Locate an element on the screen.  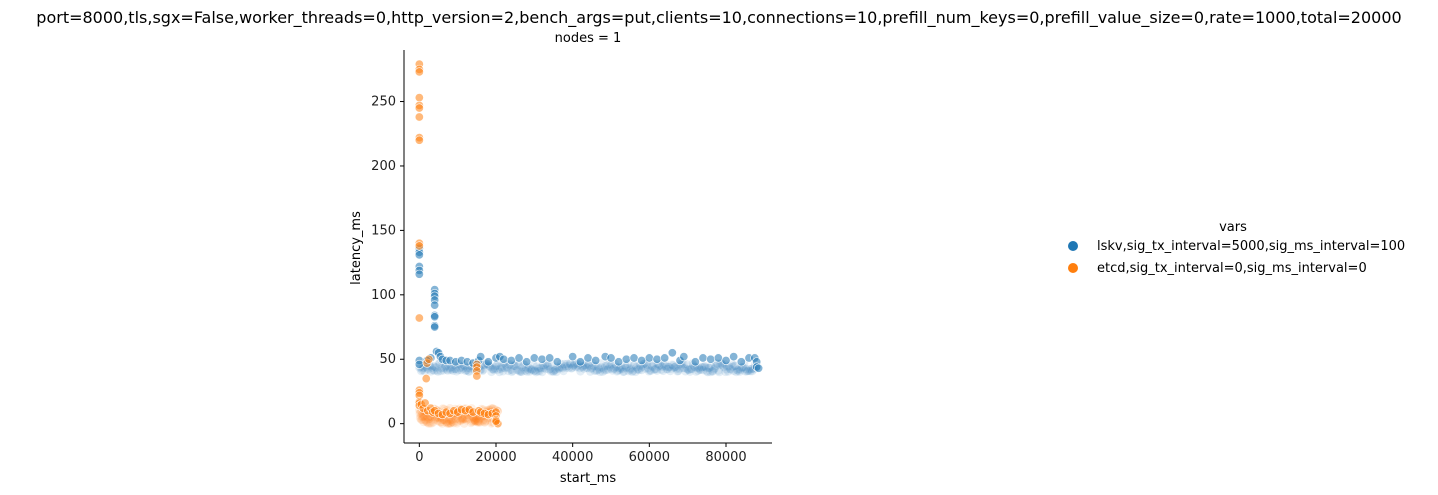
x-tick-label: 0 is located at coordinates (419, 457).